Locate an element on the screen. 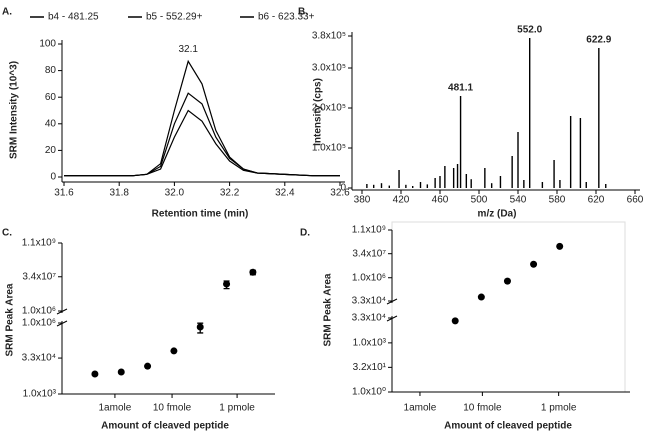 This screenshot has width=650, height=436. legend-label: b5 - 552.29+ is located at coordinates (174, 17).